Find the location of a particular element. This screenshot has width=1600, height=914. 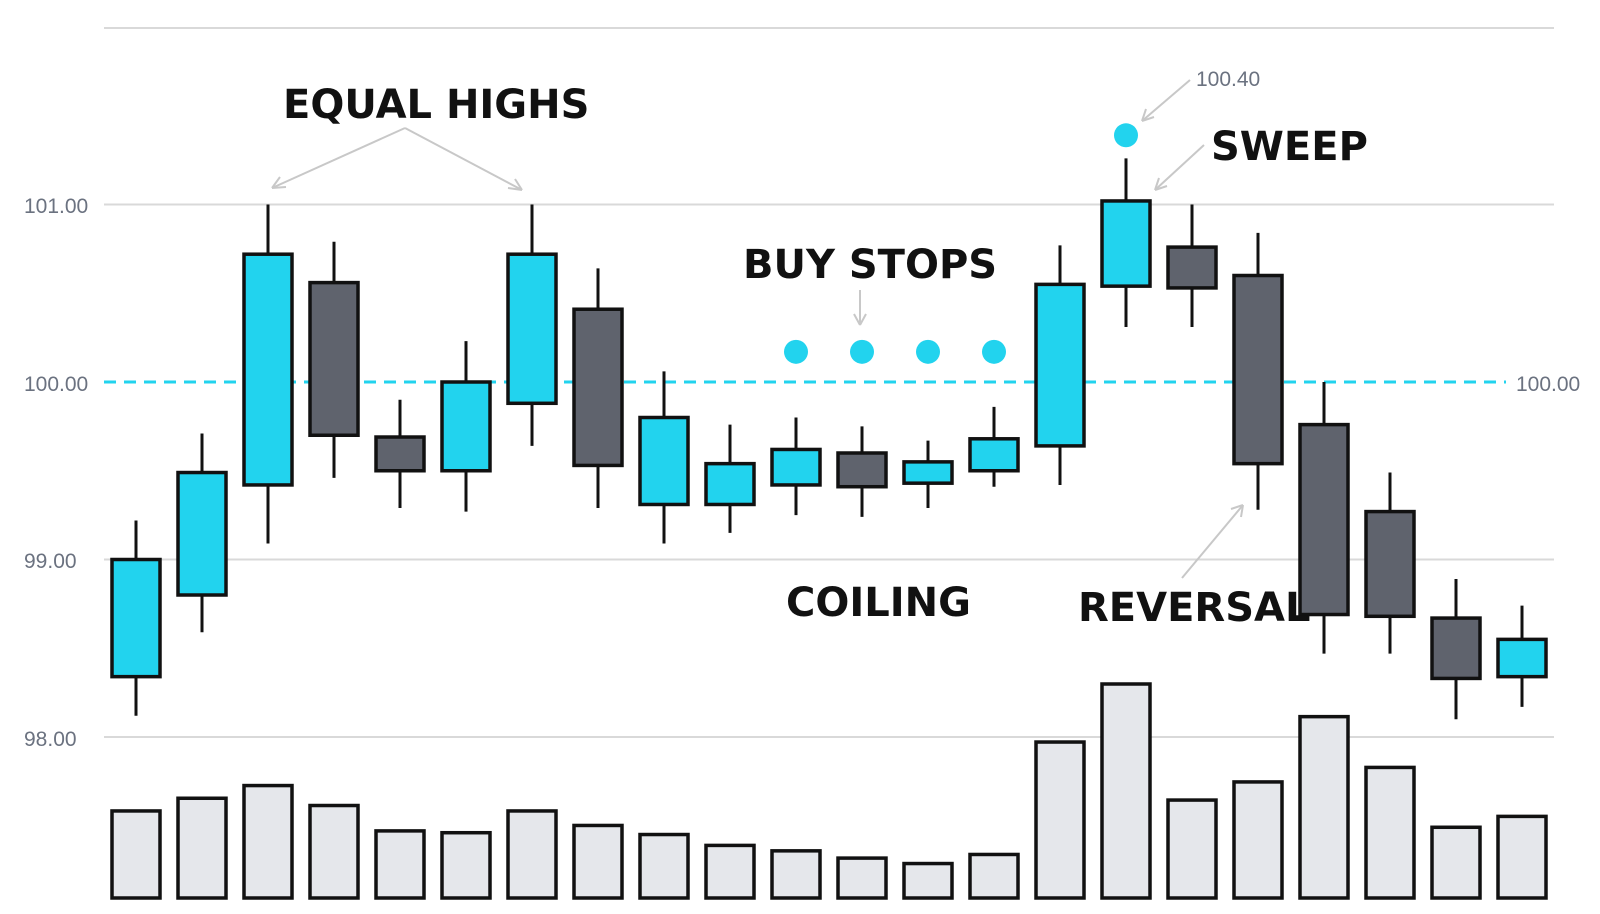

reversal-label: REVERSAL is located at coordinates (1194, 608).